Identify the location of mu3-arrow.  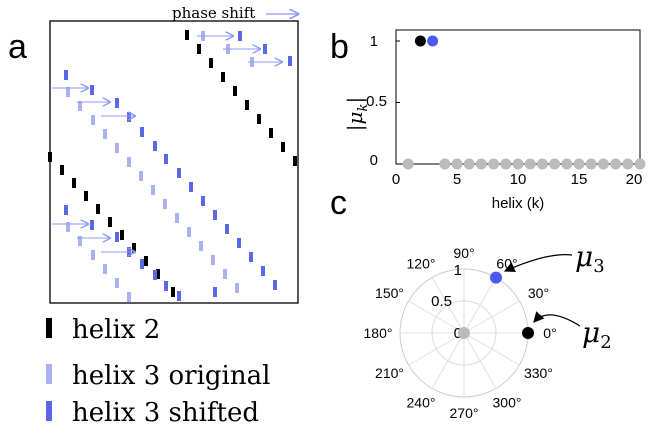
(538, 263).